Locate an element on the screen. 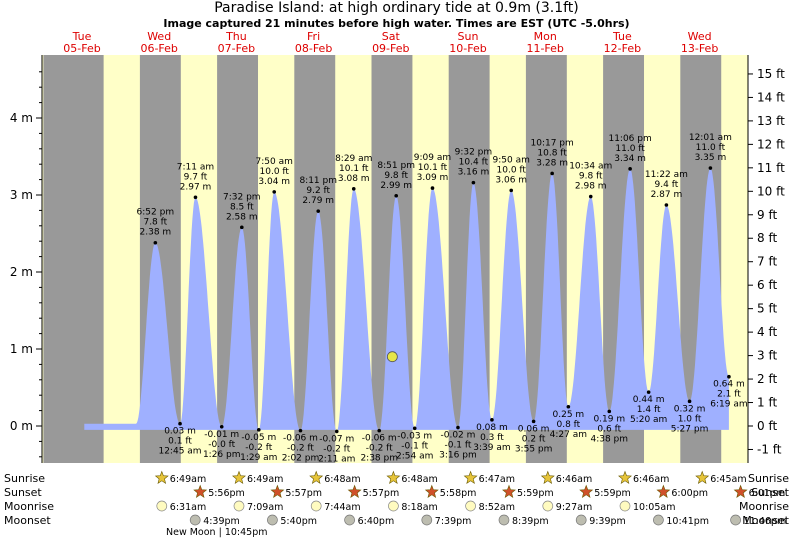 The height and width of the screenshot is (539, 793). moonset-time: 8:39pm is located at coordinates (530, 521).